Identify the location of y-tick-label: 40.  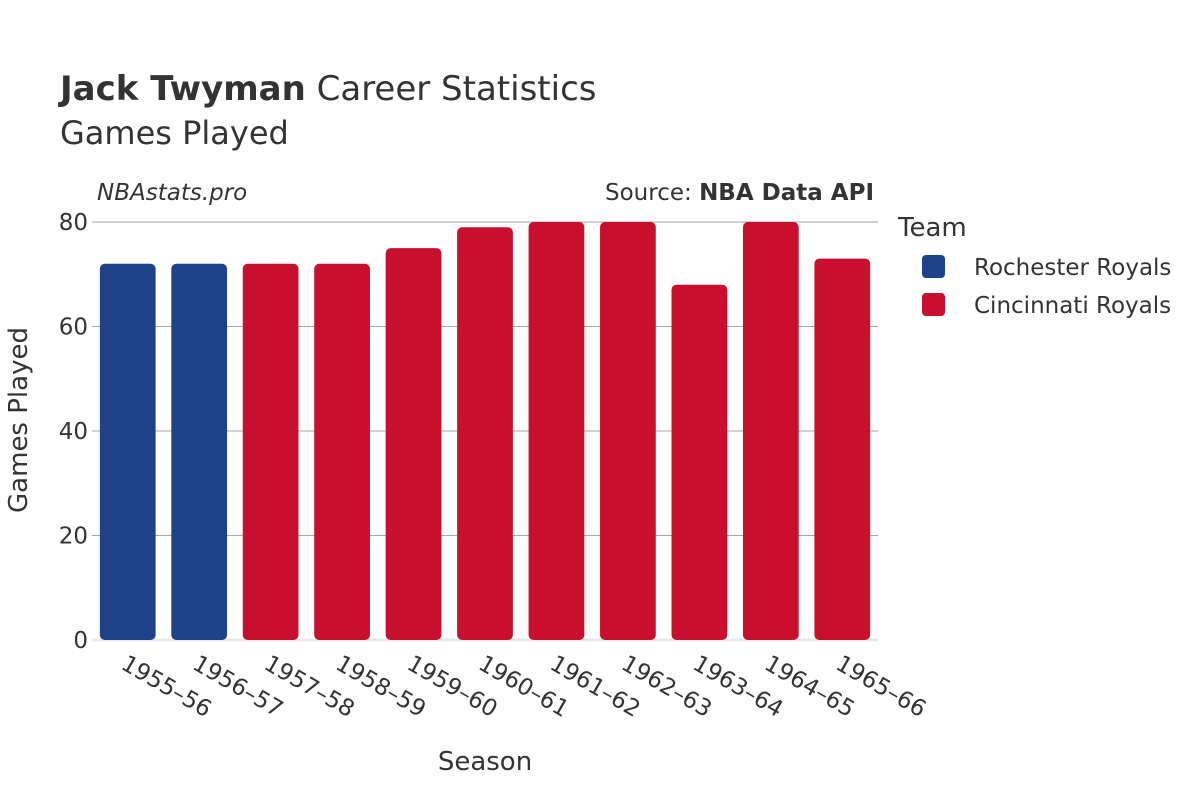
(73, 432).